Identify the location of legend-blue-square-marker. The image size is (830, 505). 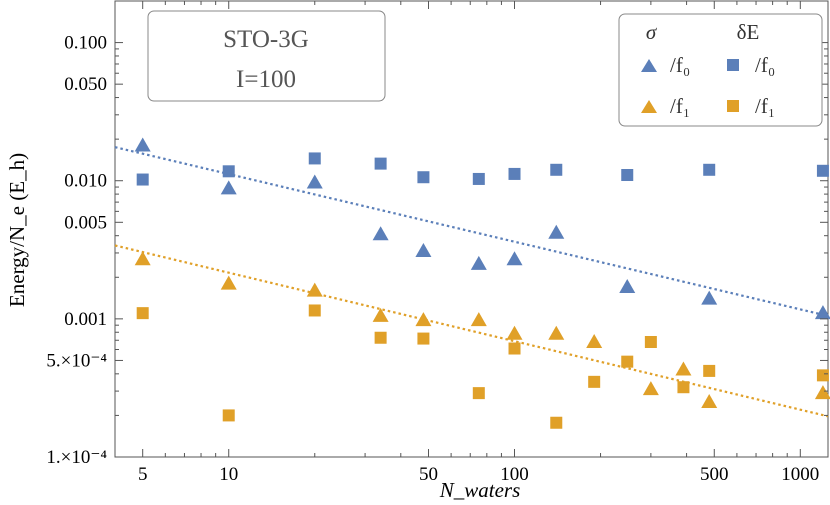
(733, 65).